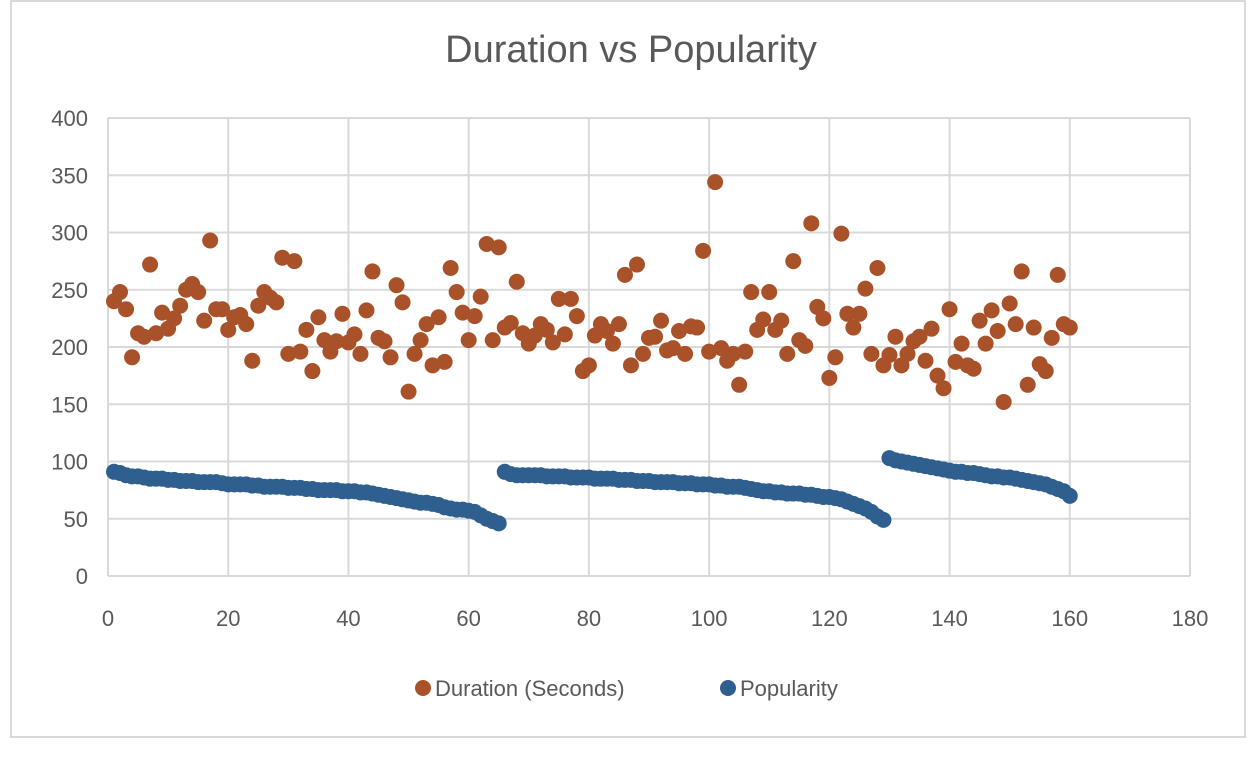  I want to click on x-tick-label: 160, so click(1069, 618).